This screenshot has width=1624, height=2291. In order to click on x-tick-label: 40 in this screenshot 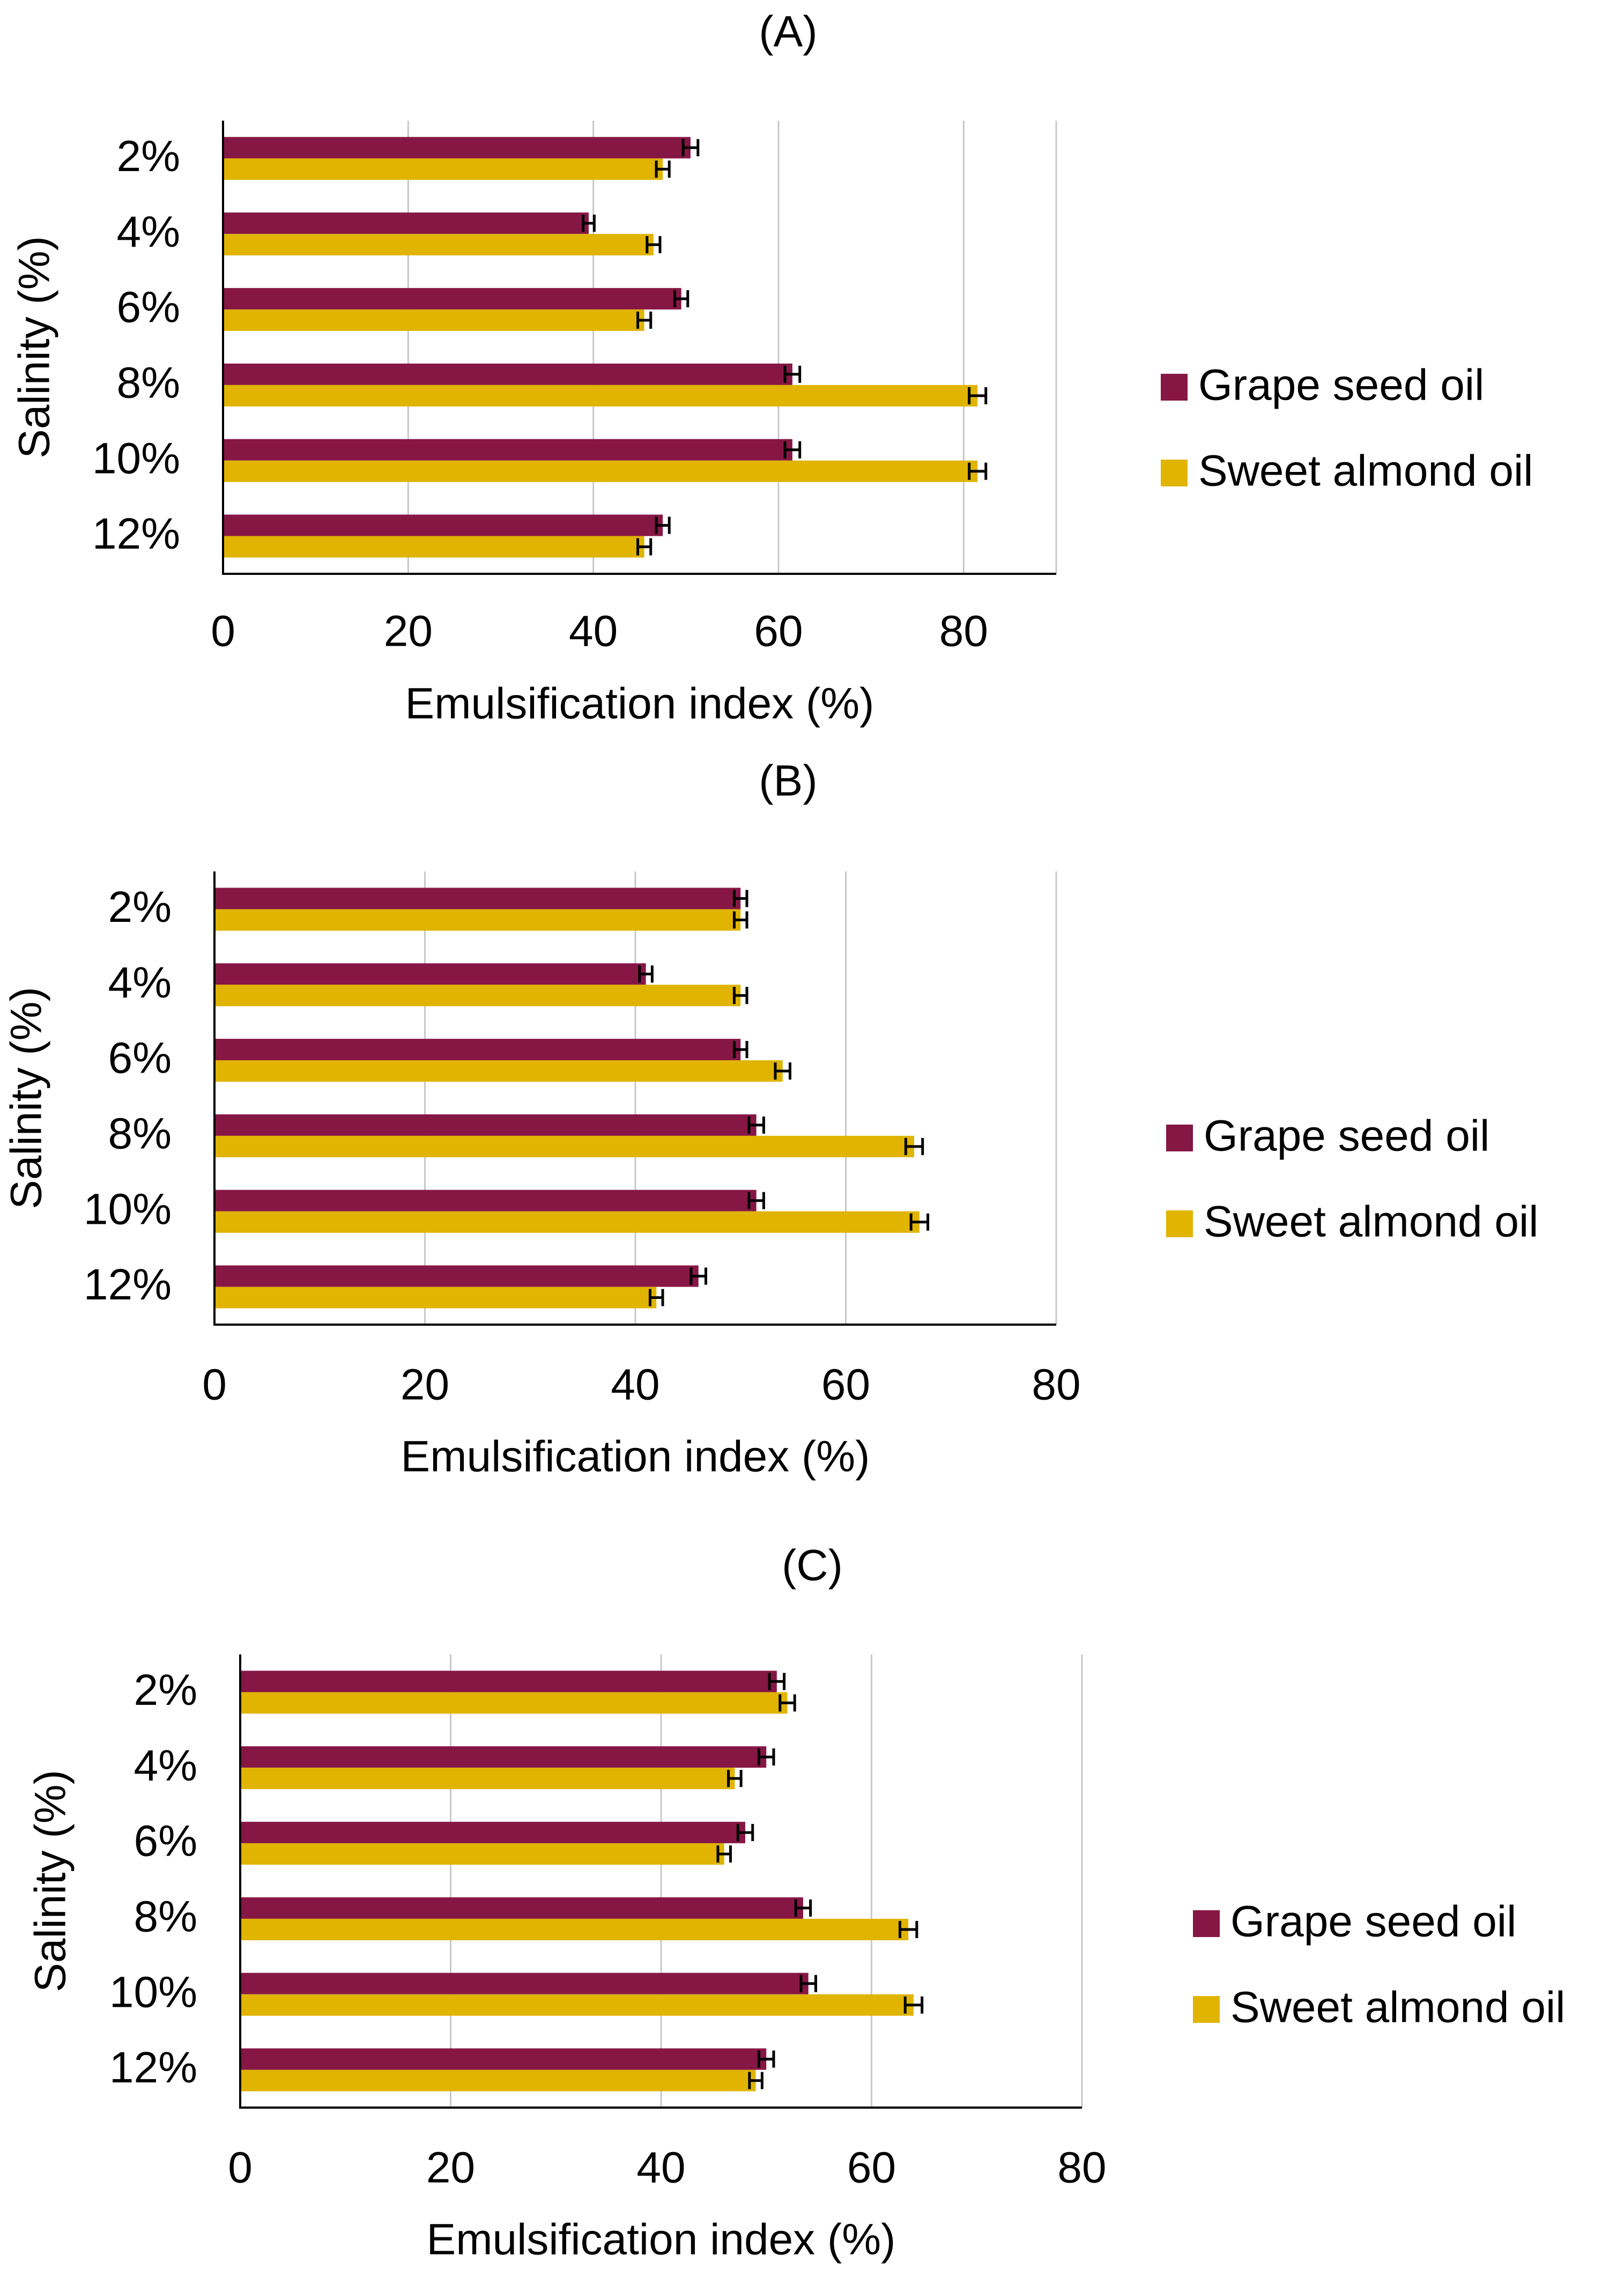, I will do `click(635, 1385)`.